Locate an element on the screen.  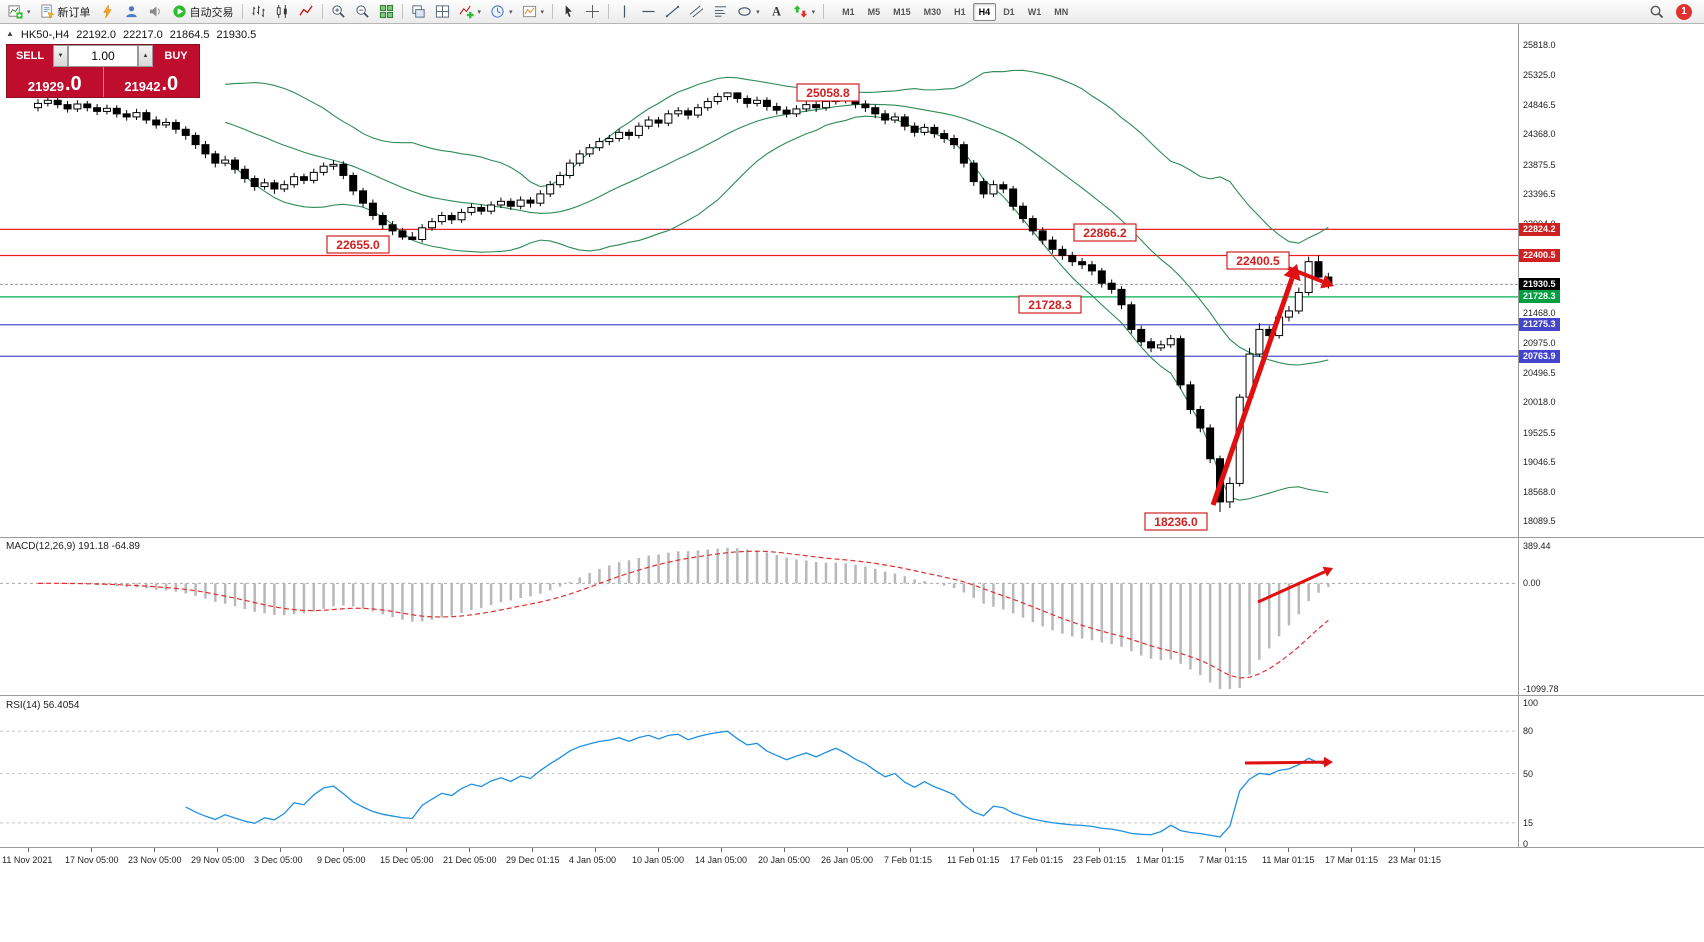
timeframe-m1-button: M1 is located at coordinates (848, 11).